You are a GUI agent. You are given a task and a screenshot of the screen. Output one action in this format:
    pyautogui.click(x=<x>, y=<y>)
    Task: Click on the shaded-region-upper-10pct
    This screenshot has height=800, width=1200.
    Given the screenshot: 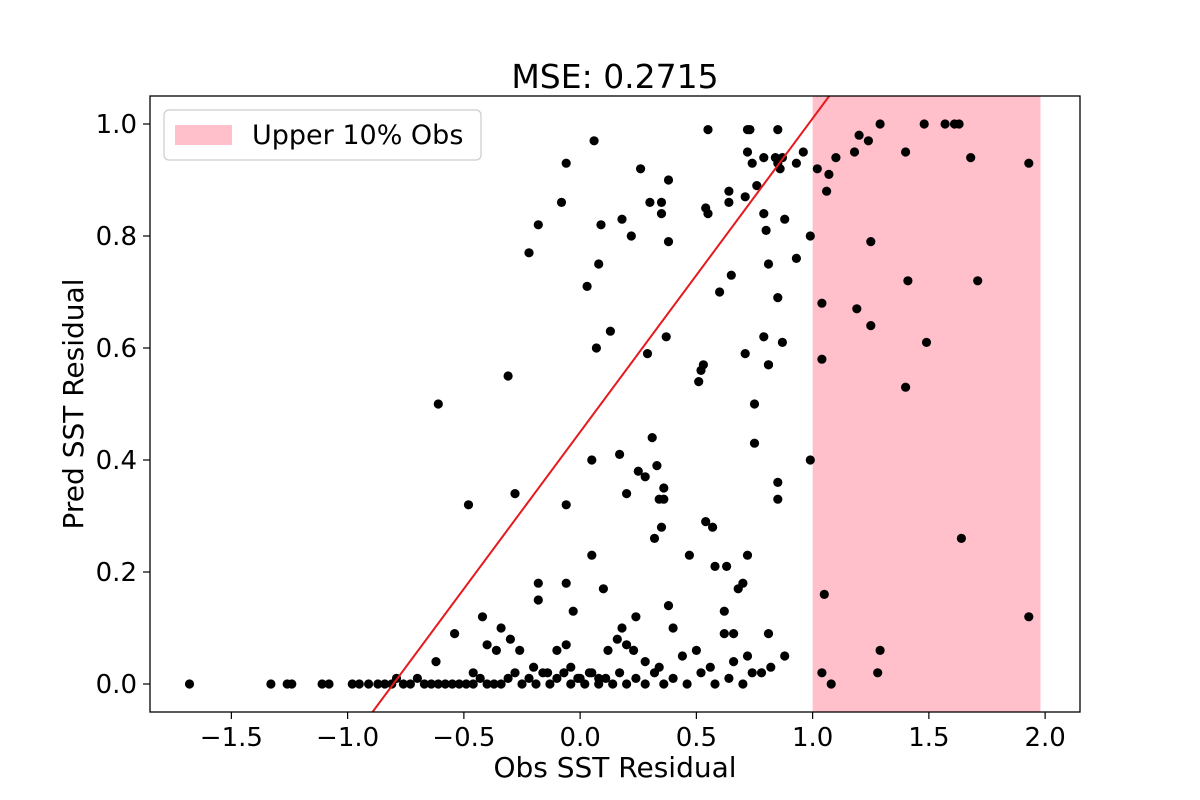 What is the action you would take?
    pyautogui.click(x=926, y=404)
    